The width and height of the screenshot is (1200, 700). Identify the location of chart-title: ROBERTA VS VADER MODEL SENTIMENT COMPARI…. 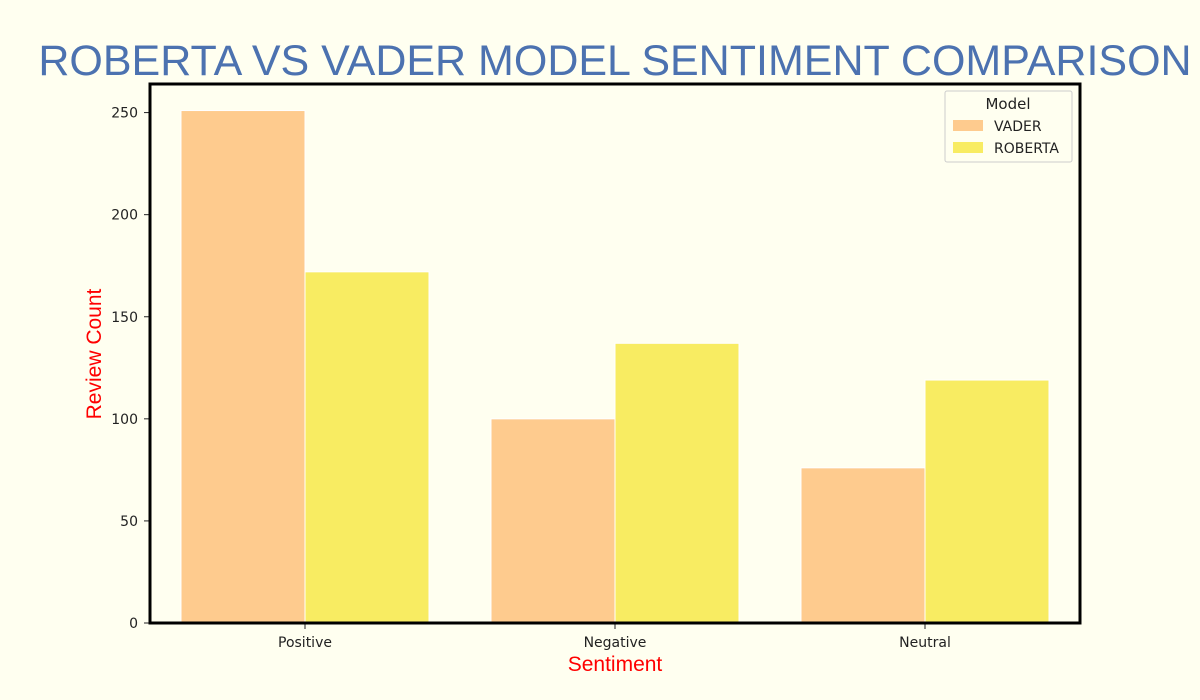
(614, 61).